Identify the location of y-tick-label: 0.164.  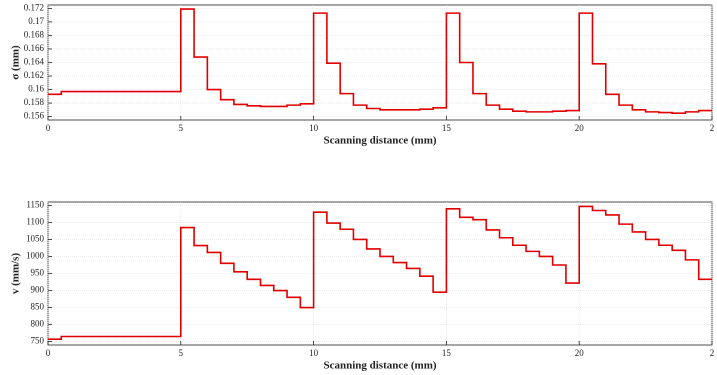
(34, 62).